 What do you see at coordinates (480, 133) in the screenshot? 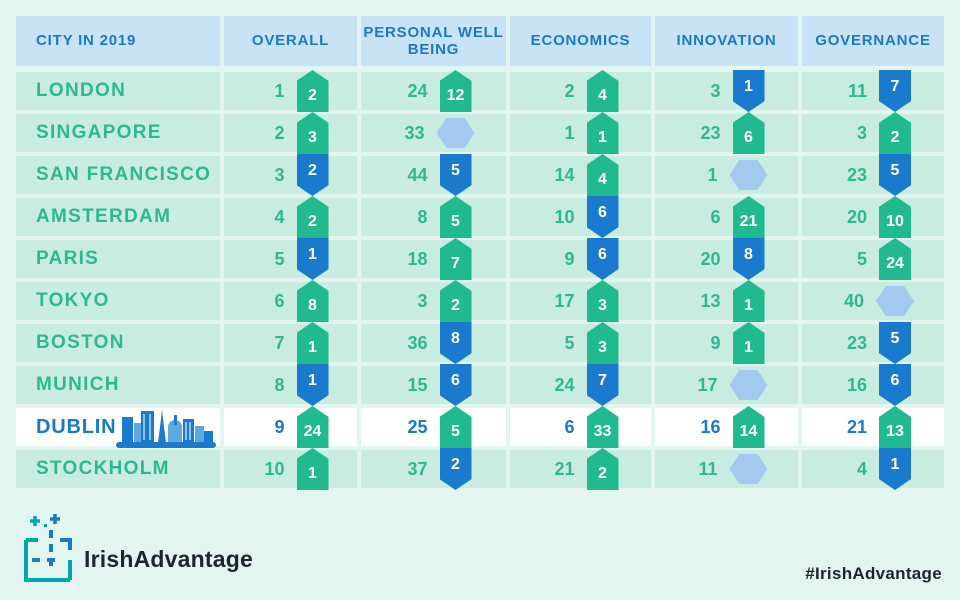
I see `table-row: SINGAPORE 2 3 33` at bounding box center [480, 133].